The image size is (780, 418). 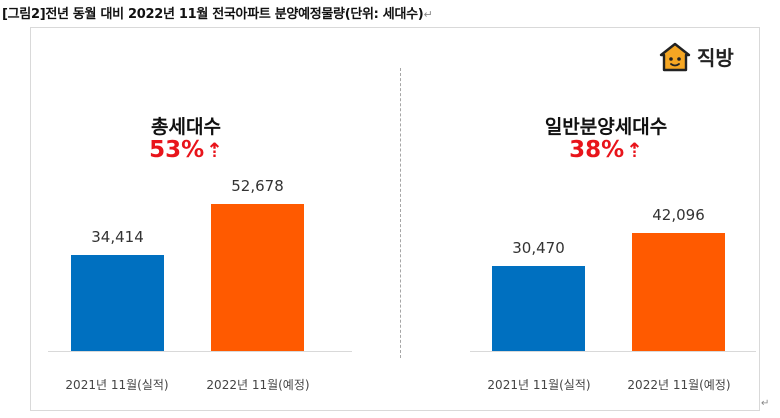 I want to click on growth-total: 53% ⇡, so click(x=186, y=150).